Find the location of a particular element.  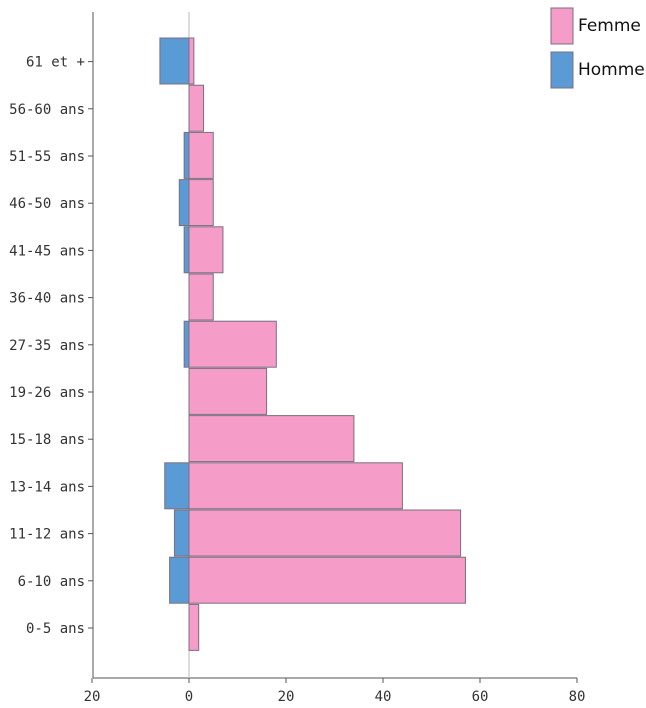

y-tick-label-19-26-ans: 19-26 ans is located at coordinates (47, 393).